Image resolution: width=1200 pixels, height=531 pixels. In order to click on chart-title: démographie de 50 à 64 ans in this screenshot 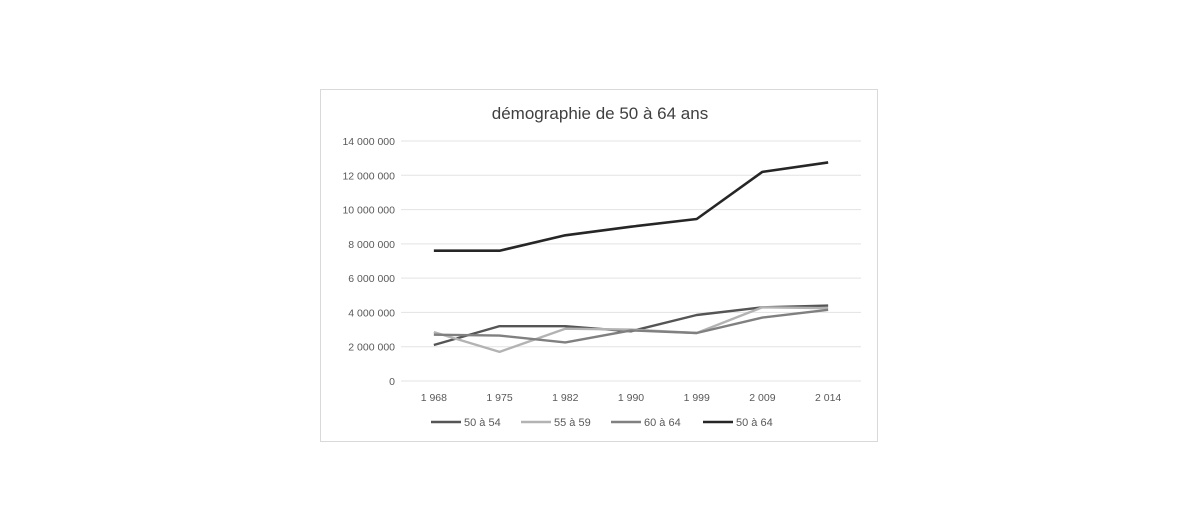, I will do `click(600, 113)`.